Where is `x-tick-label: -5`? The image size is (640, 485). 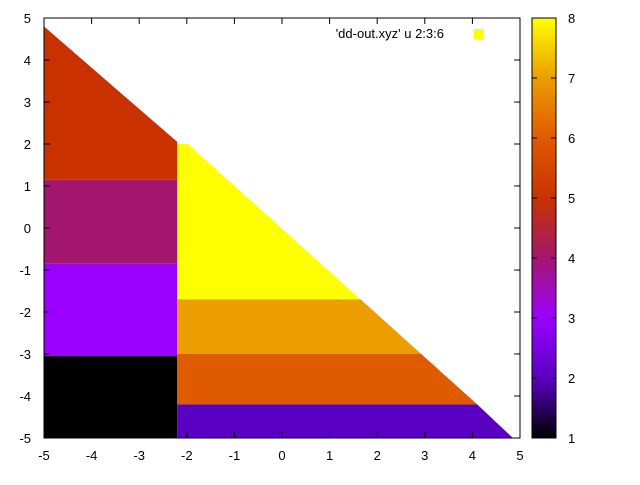 x-tick-label: -5 is located at coordinates (44, 455).